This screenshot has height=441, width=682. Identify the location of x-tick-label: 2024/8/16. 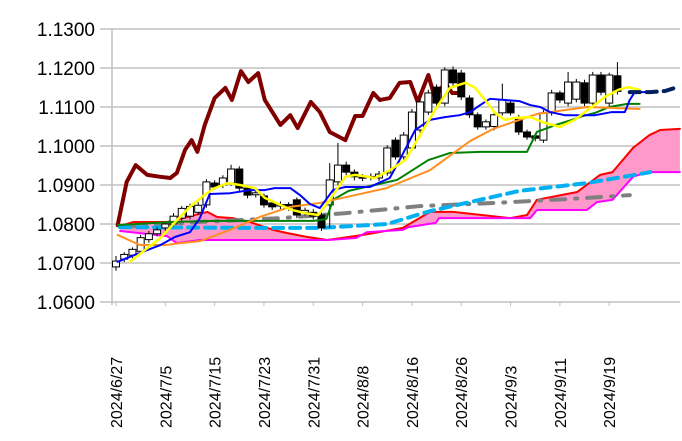
(413, 392).